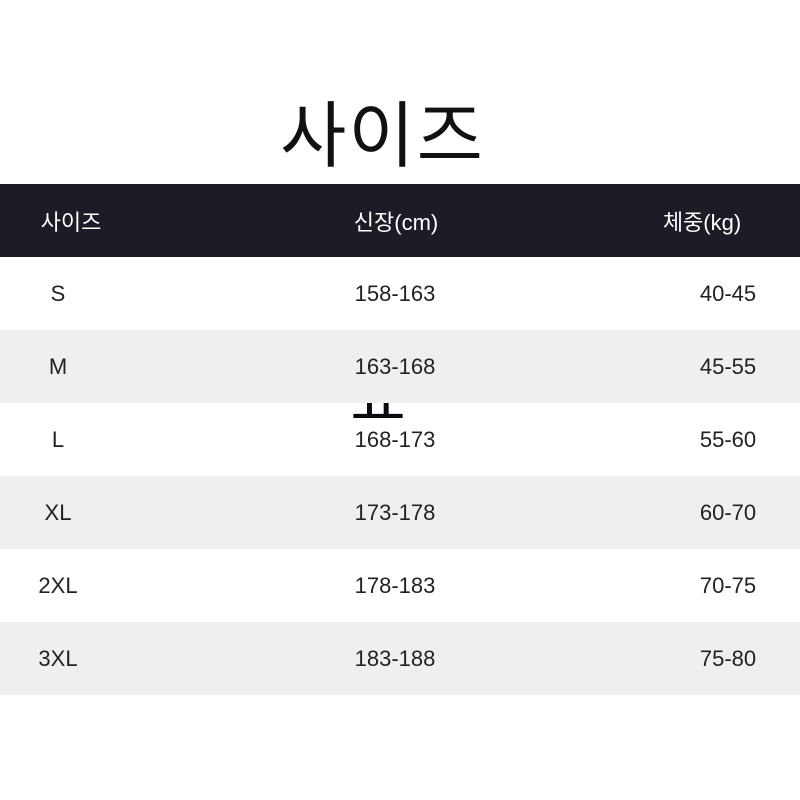  I want to click on table-row: 3XL 183-188 75-80, so click(400, 658).